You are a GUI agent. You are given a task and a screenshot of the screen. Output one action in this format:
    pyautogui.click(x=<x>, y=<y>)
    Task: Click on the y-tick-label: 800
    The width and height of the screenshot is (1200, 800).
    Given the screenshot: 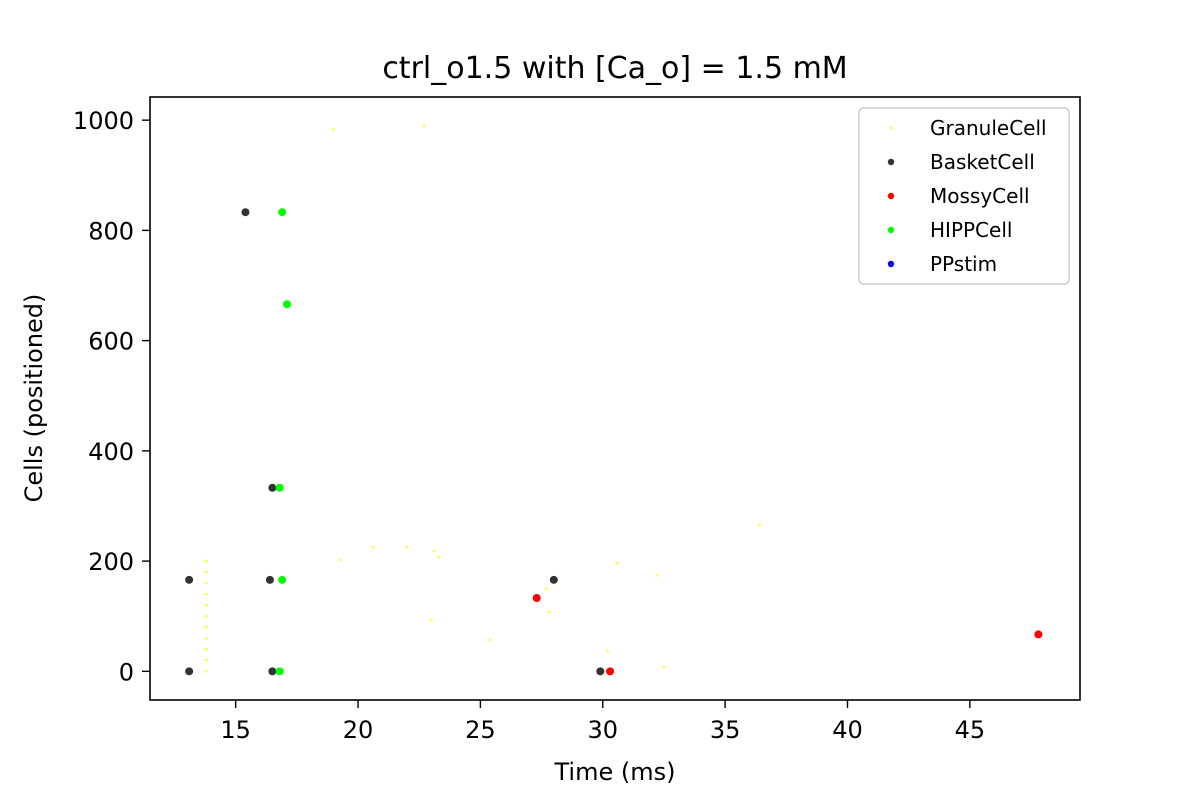 What is the action you would take?
    pyautogui.click(x=111, y=231)
    